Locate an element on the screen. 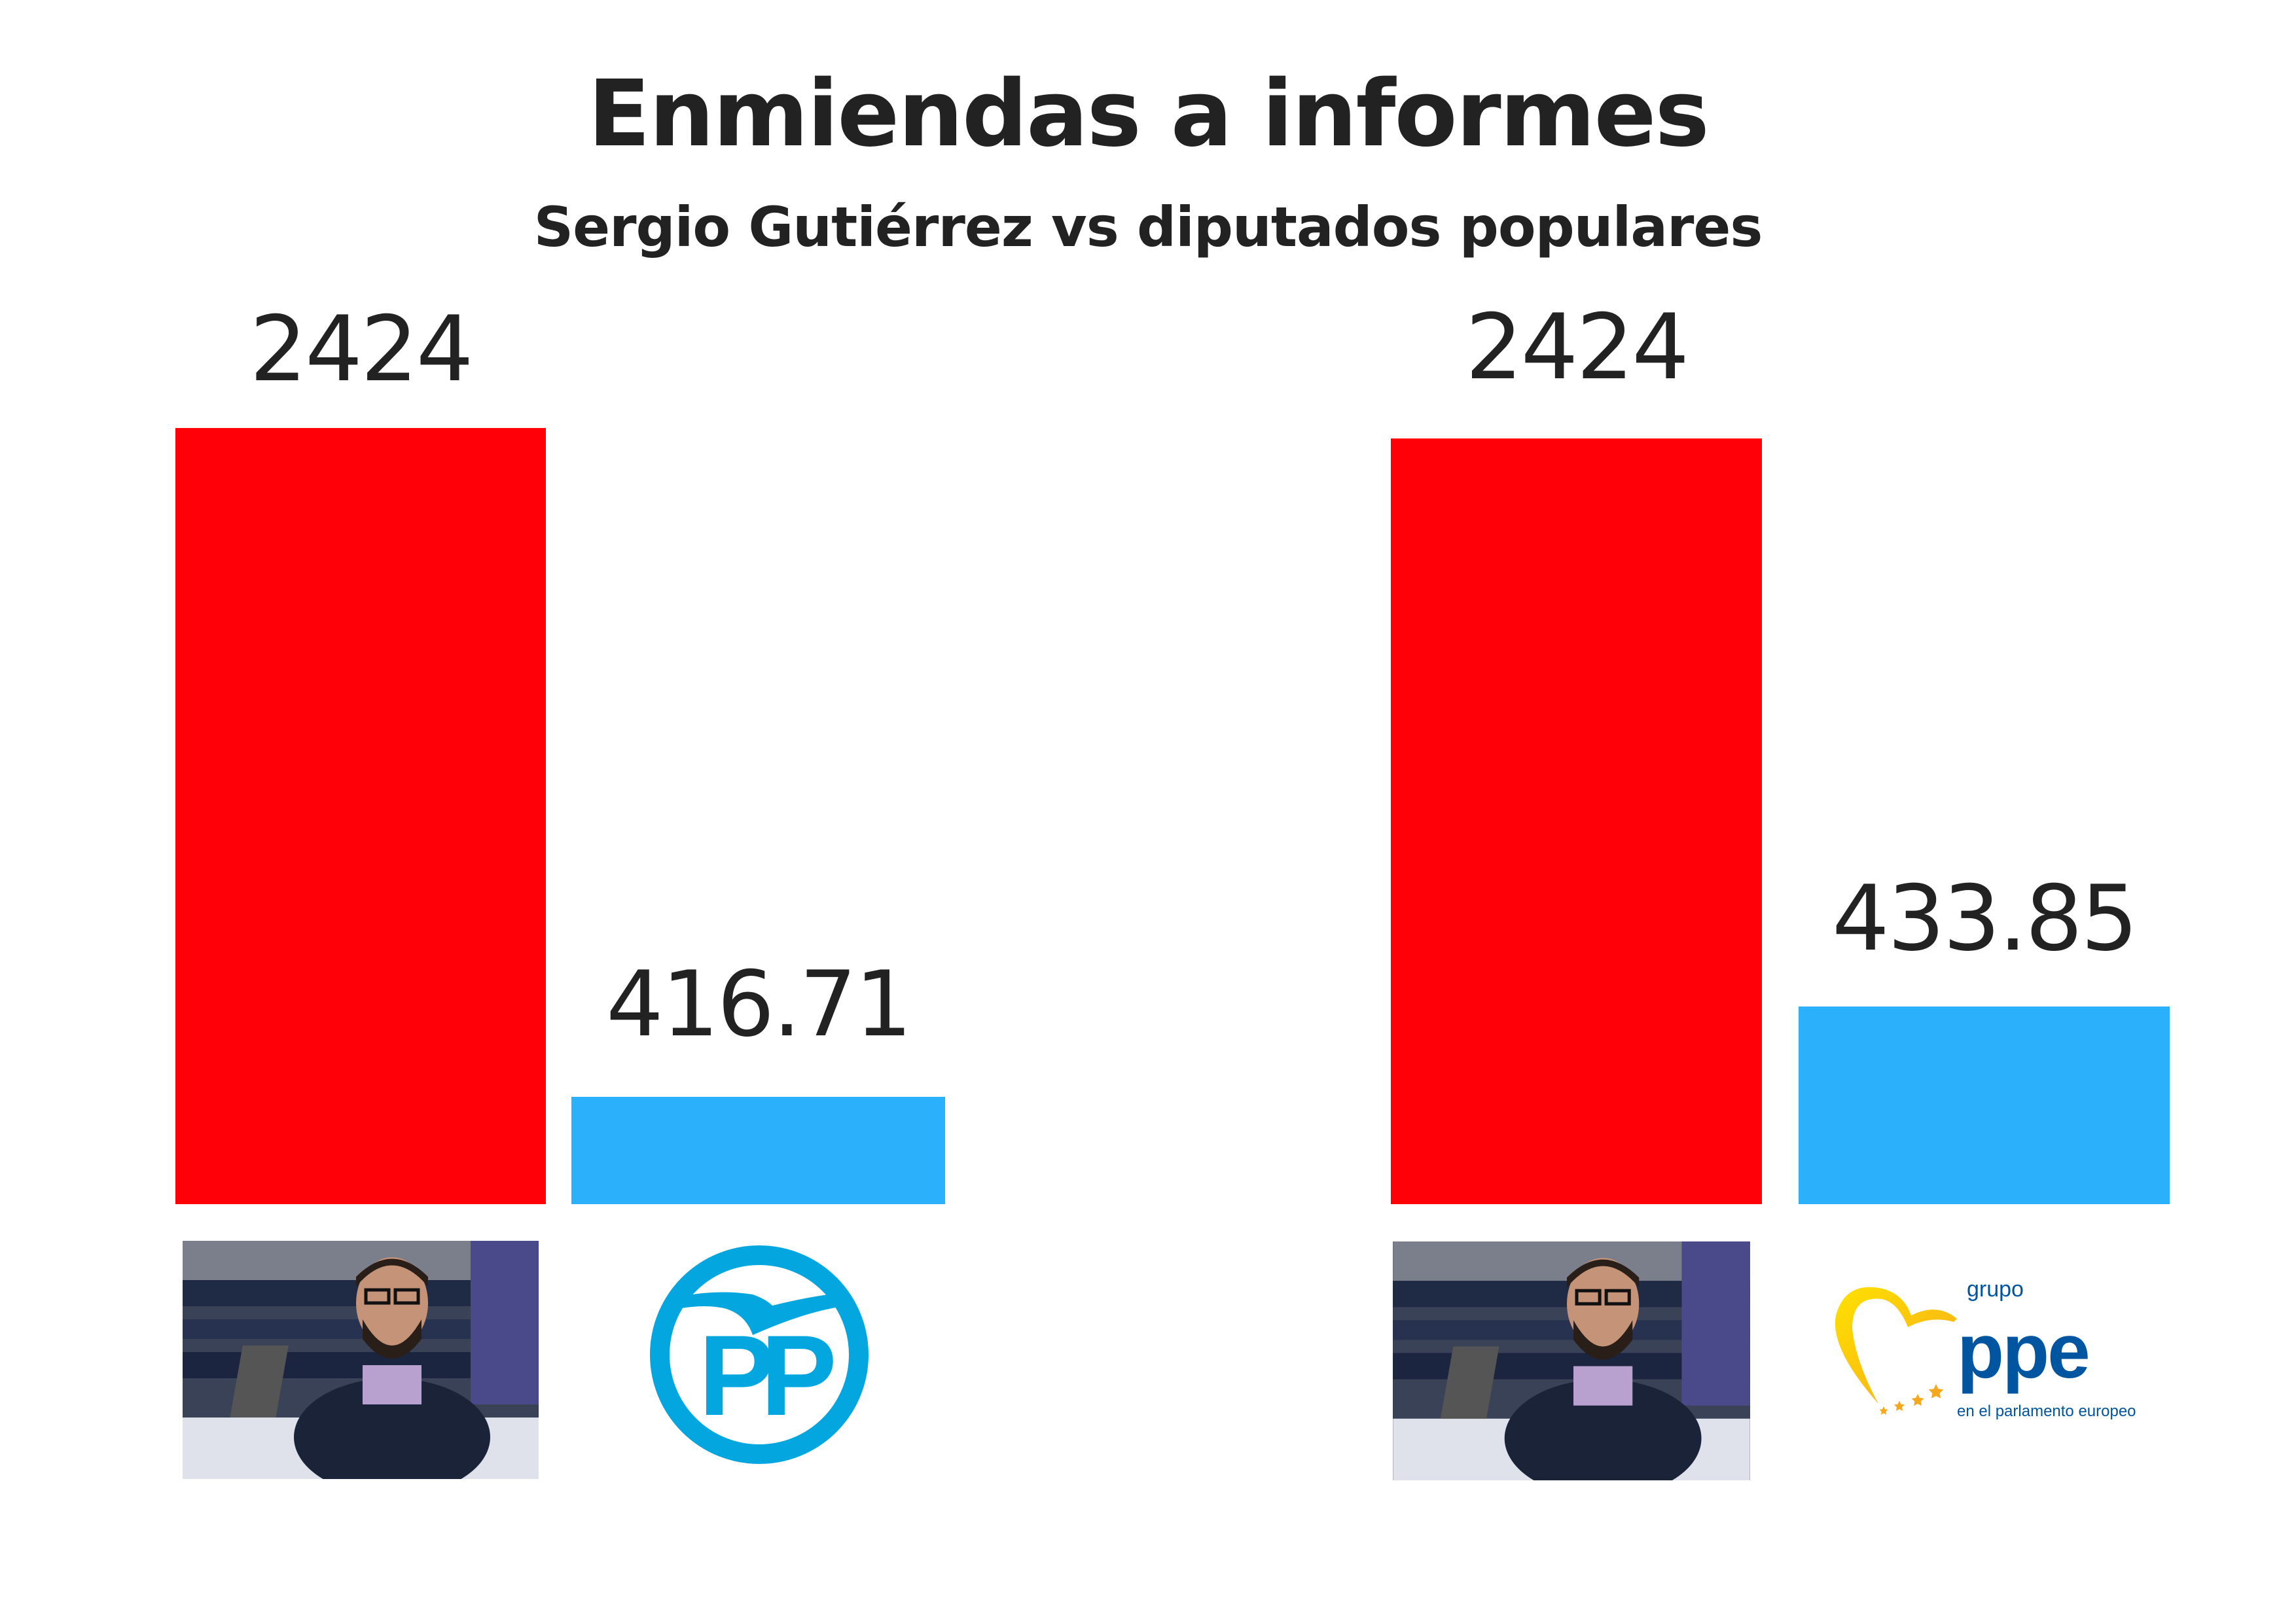  value-label-ppe: 433.85 is located at coordinates (1985, 918).